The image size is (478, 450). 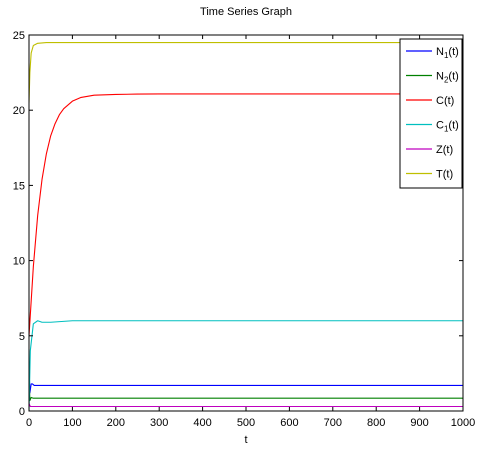 I want to click on y-tick-label: 20, so click(x=19, y=111).